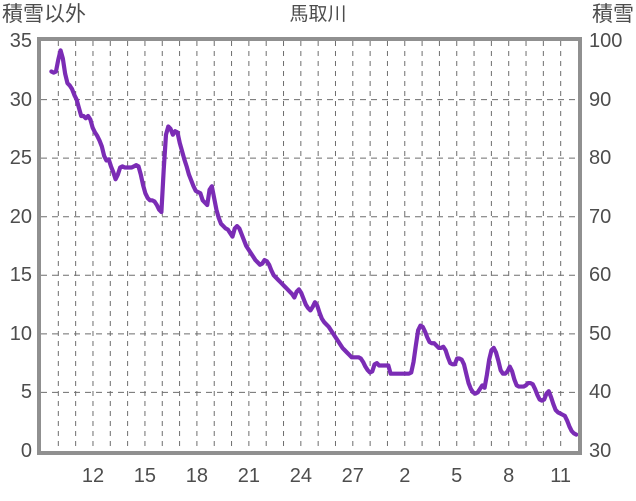  What do you see at coordinates (93, 476) in the screenshot?
I see `x-axis-tick-12: 12` at bounding box center [93, 476].